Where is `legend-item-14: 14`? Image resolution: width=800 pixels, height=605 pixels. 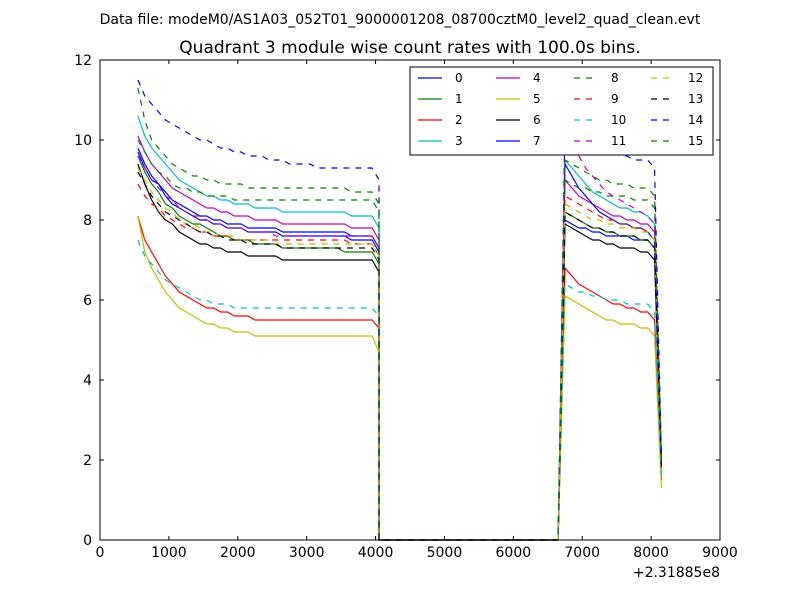 legend-item-14: 14 is located at coordinates (677, 120).